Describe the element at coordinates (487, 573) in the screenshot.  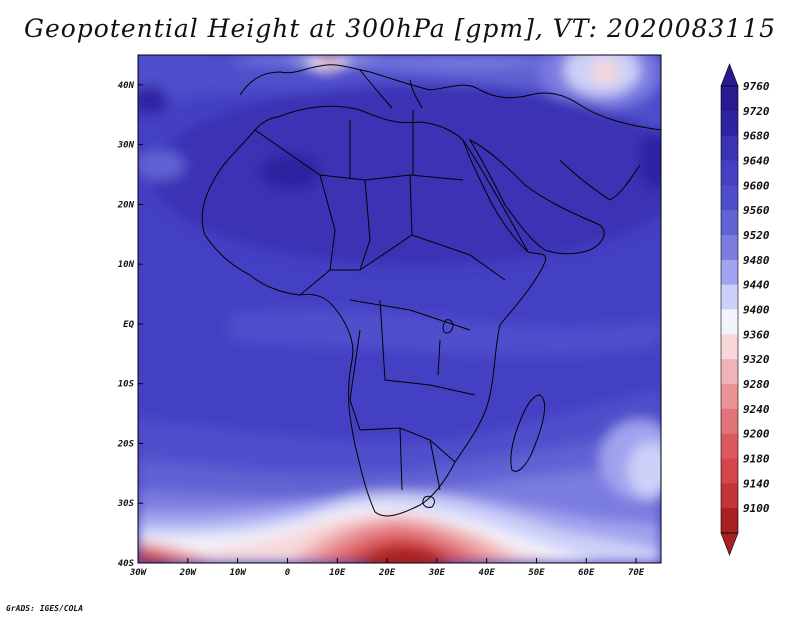
I see `x-tick-label: 40E` at that location.